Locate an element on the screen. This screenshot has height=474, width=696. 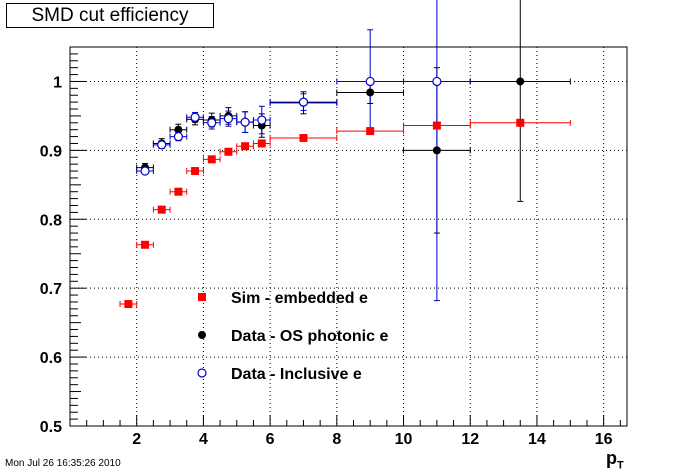
chart-title: SMD cut efficiency is located at coordinates (110, 15).